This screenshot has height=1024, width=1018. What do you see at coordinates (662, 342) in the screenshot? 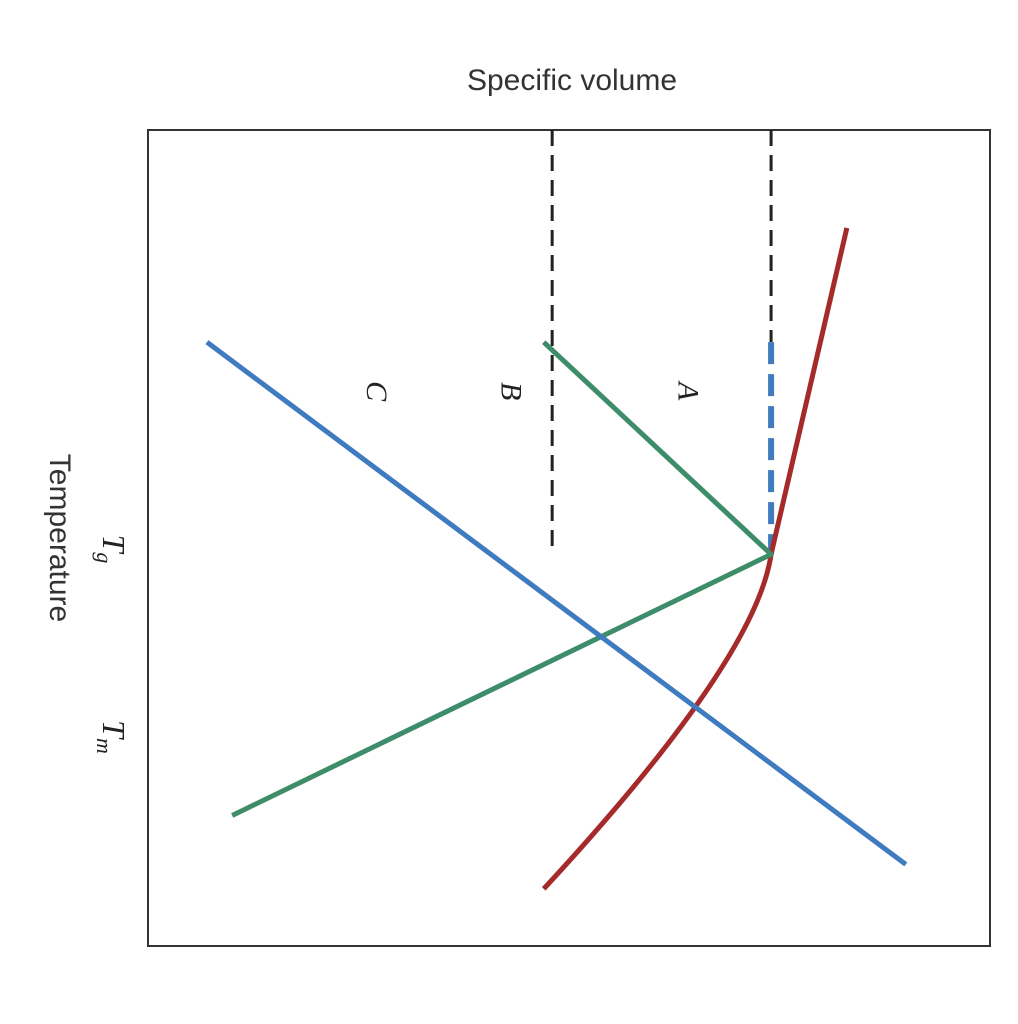
I see `reference-lines` at bounding box center [662, 342].